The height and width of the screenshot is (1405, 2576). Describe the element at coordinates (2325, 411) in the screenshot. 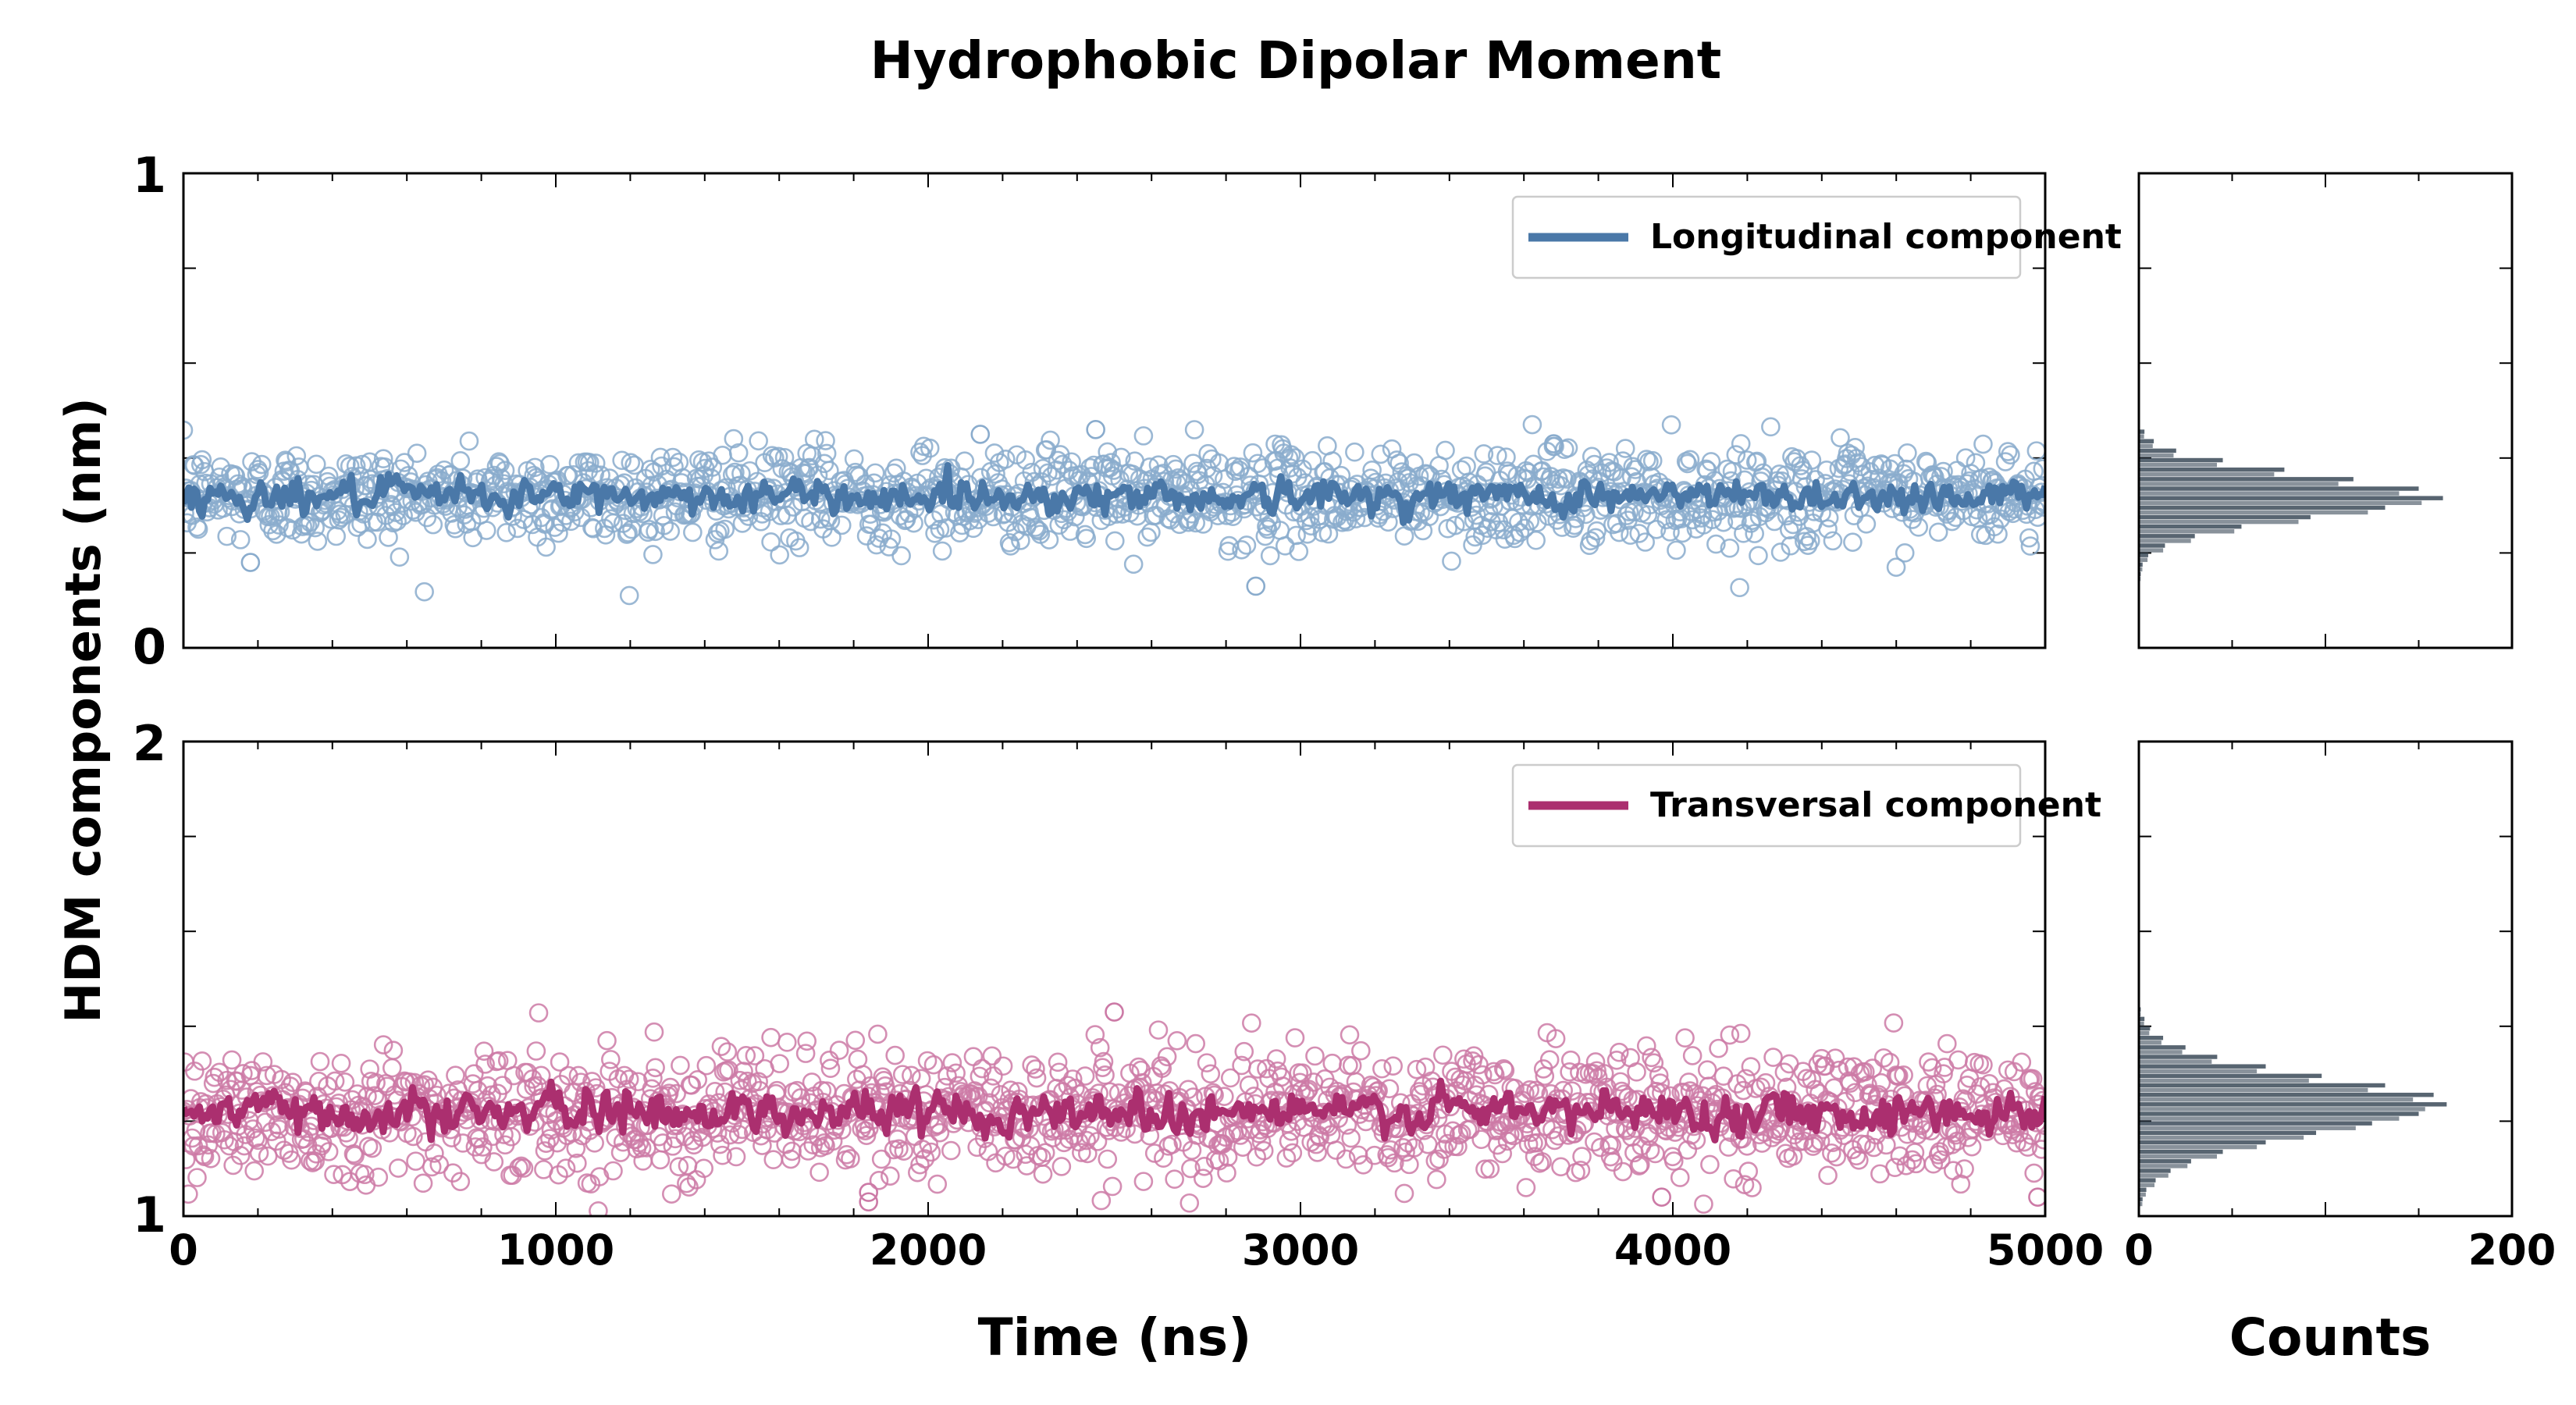

I see `top-histogram-panel` at that location.